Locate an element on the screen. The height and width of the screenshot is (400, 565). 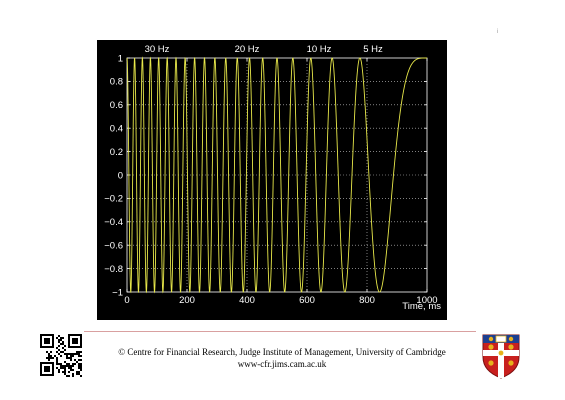
x-tick-label-5: 1000 is located at coordinates (426, 300).